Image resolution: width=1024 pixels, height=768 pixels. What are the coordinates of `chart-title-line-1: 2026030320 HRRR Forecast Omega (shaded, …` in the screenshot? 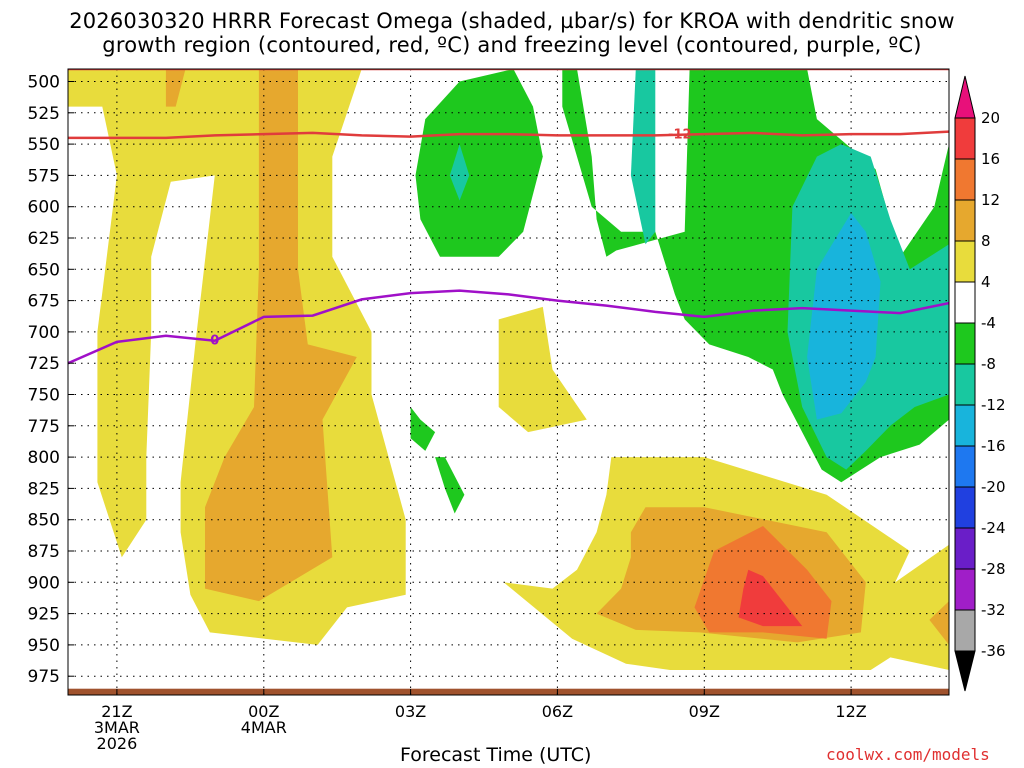 It's located at (512, 21).